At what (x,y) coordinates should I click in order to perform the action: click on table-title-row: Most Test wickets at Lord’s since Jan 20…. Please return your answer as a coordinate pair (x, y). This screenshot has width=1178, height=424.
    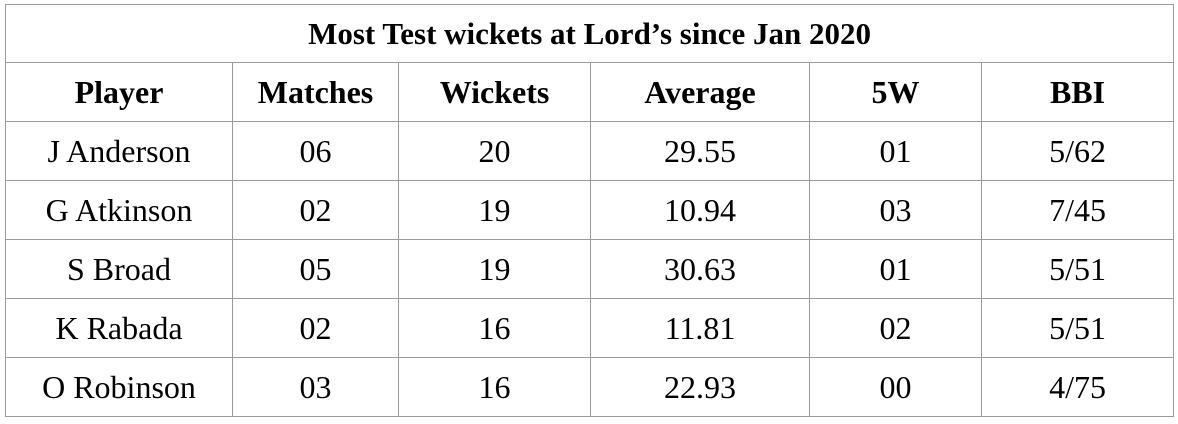
    Looking at the image, I should click on (589, 33).